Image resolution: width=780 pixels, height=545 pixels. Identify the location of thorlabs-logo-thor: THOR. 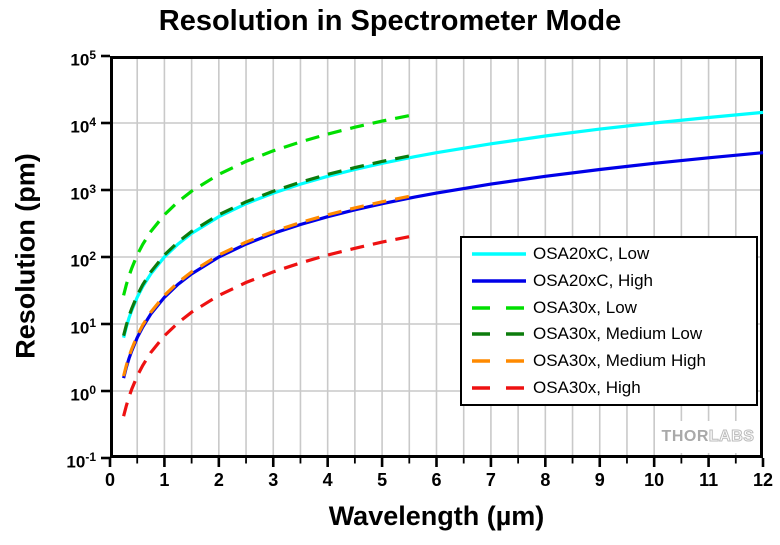
(685, 436).